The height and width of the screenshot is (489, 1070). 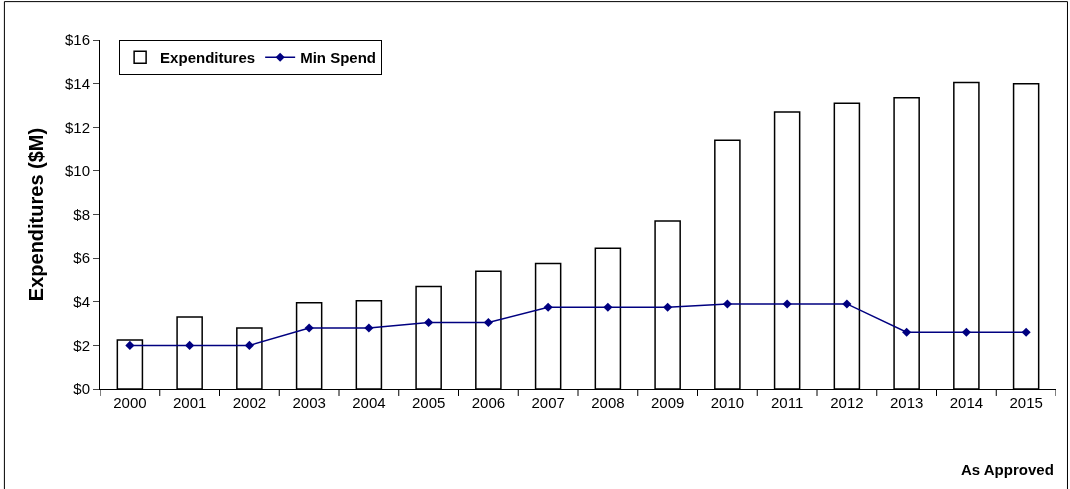 I want to click on x-tick-label: 2013, so click(x=906, y=402).